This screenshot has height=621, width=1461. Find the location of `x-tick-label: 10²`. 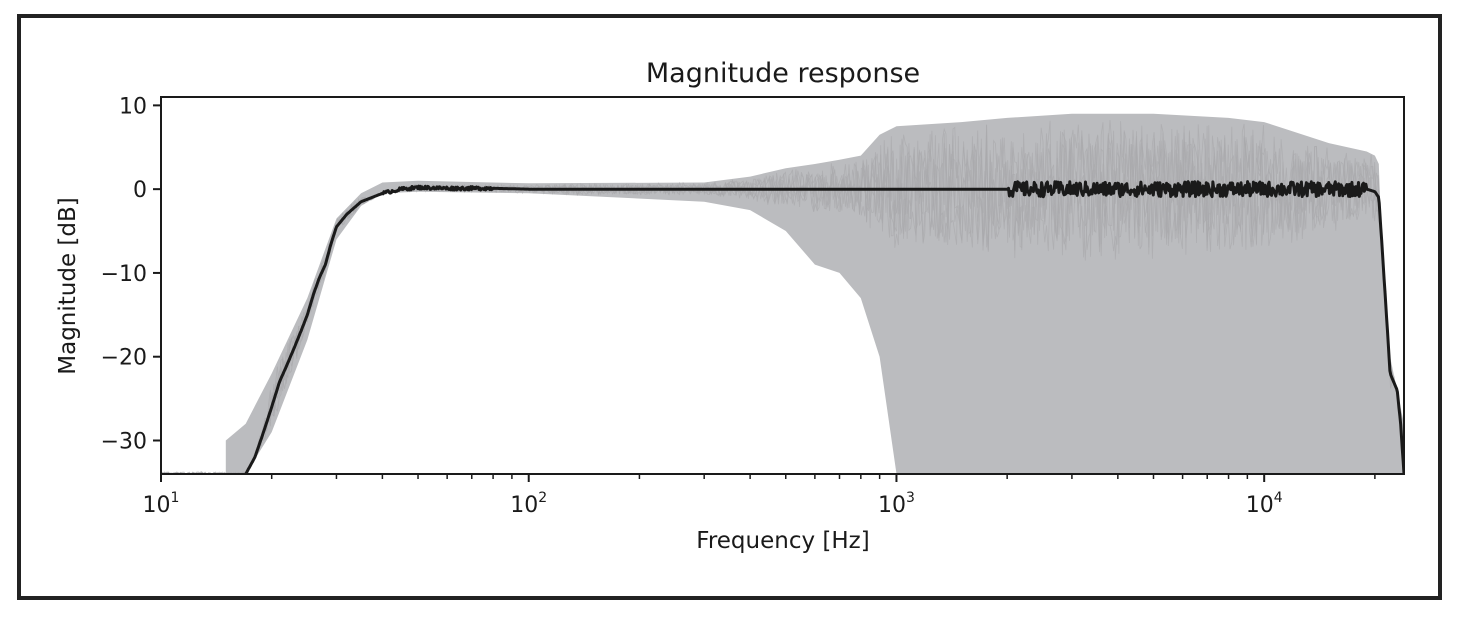

x-tick-label: 10² is located at coordinates (528, 504).